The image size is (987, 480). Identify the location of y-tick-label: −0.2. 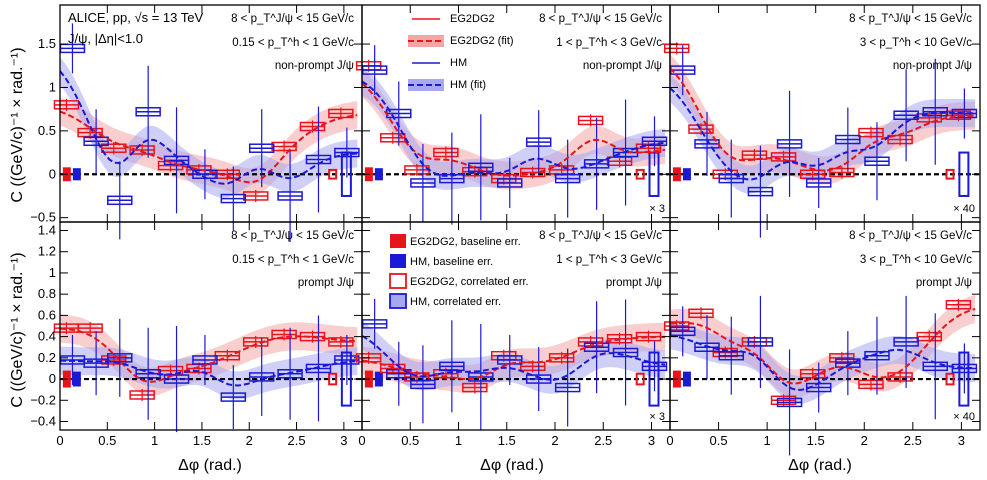
(43, 399).